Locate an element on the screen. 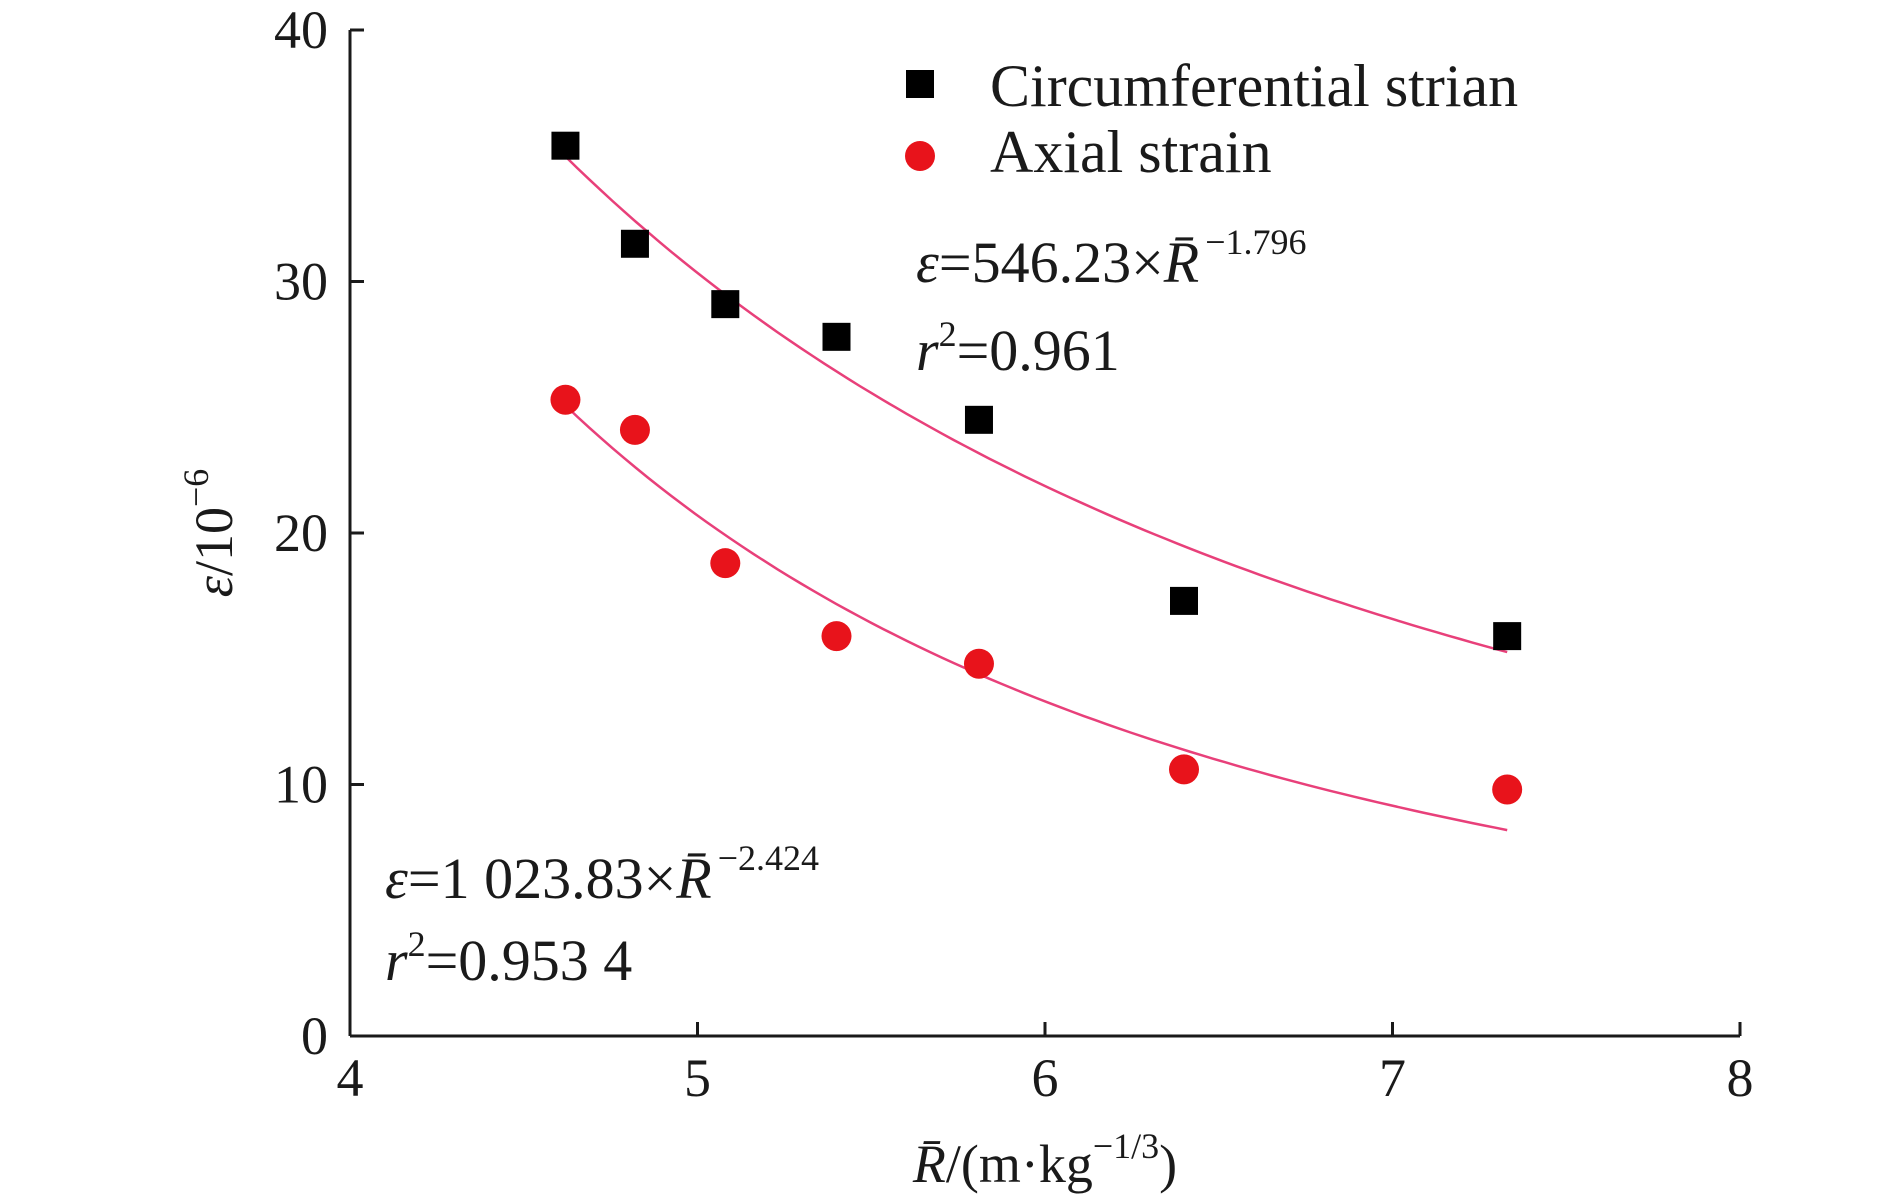 Image resolution: width=1890 pixels, height=1201 pixels. x-tick-label: 6 is located at coordinates (1045, 1078).